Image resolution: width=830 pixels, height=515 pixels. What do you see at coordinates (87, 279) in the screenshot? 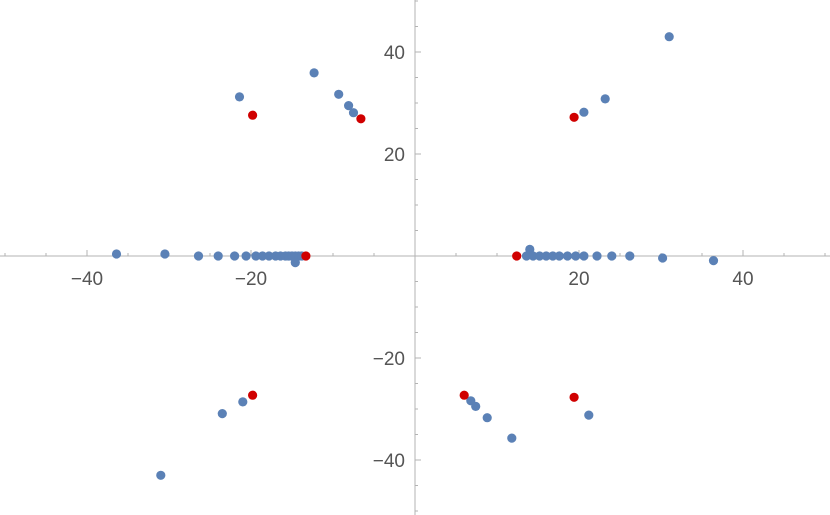
I see `x-tick-label: −40` at bounding box center [87, 279].